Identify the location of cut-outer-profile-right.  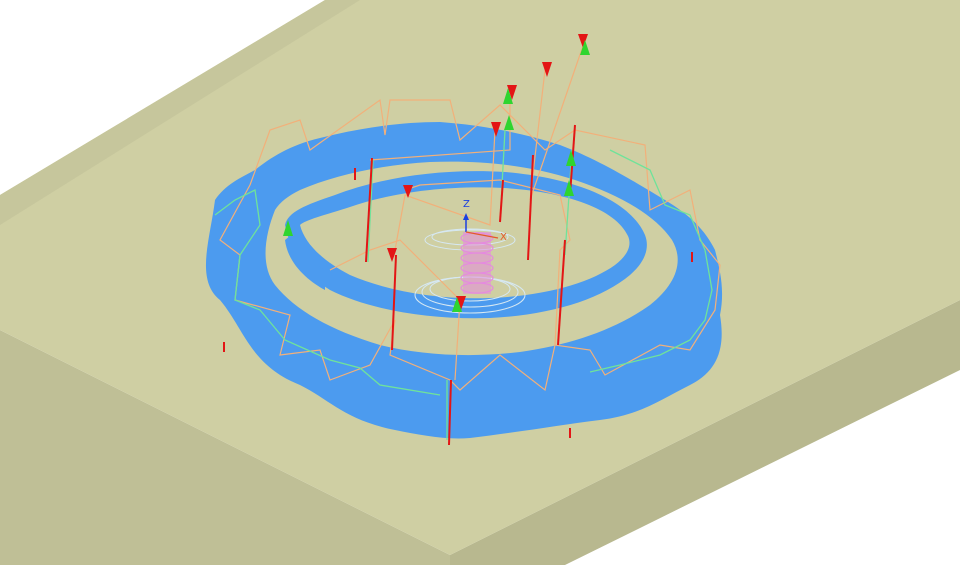
(651, 261).